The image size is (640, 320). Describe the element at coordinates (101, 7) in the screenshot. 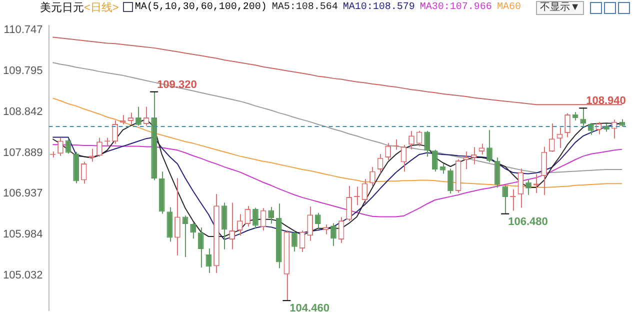

I see `chart-subtitle: <日线>` at that location.